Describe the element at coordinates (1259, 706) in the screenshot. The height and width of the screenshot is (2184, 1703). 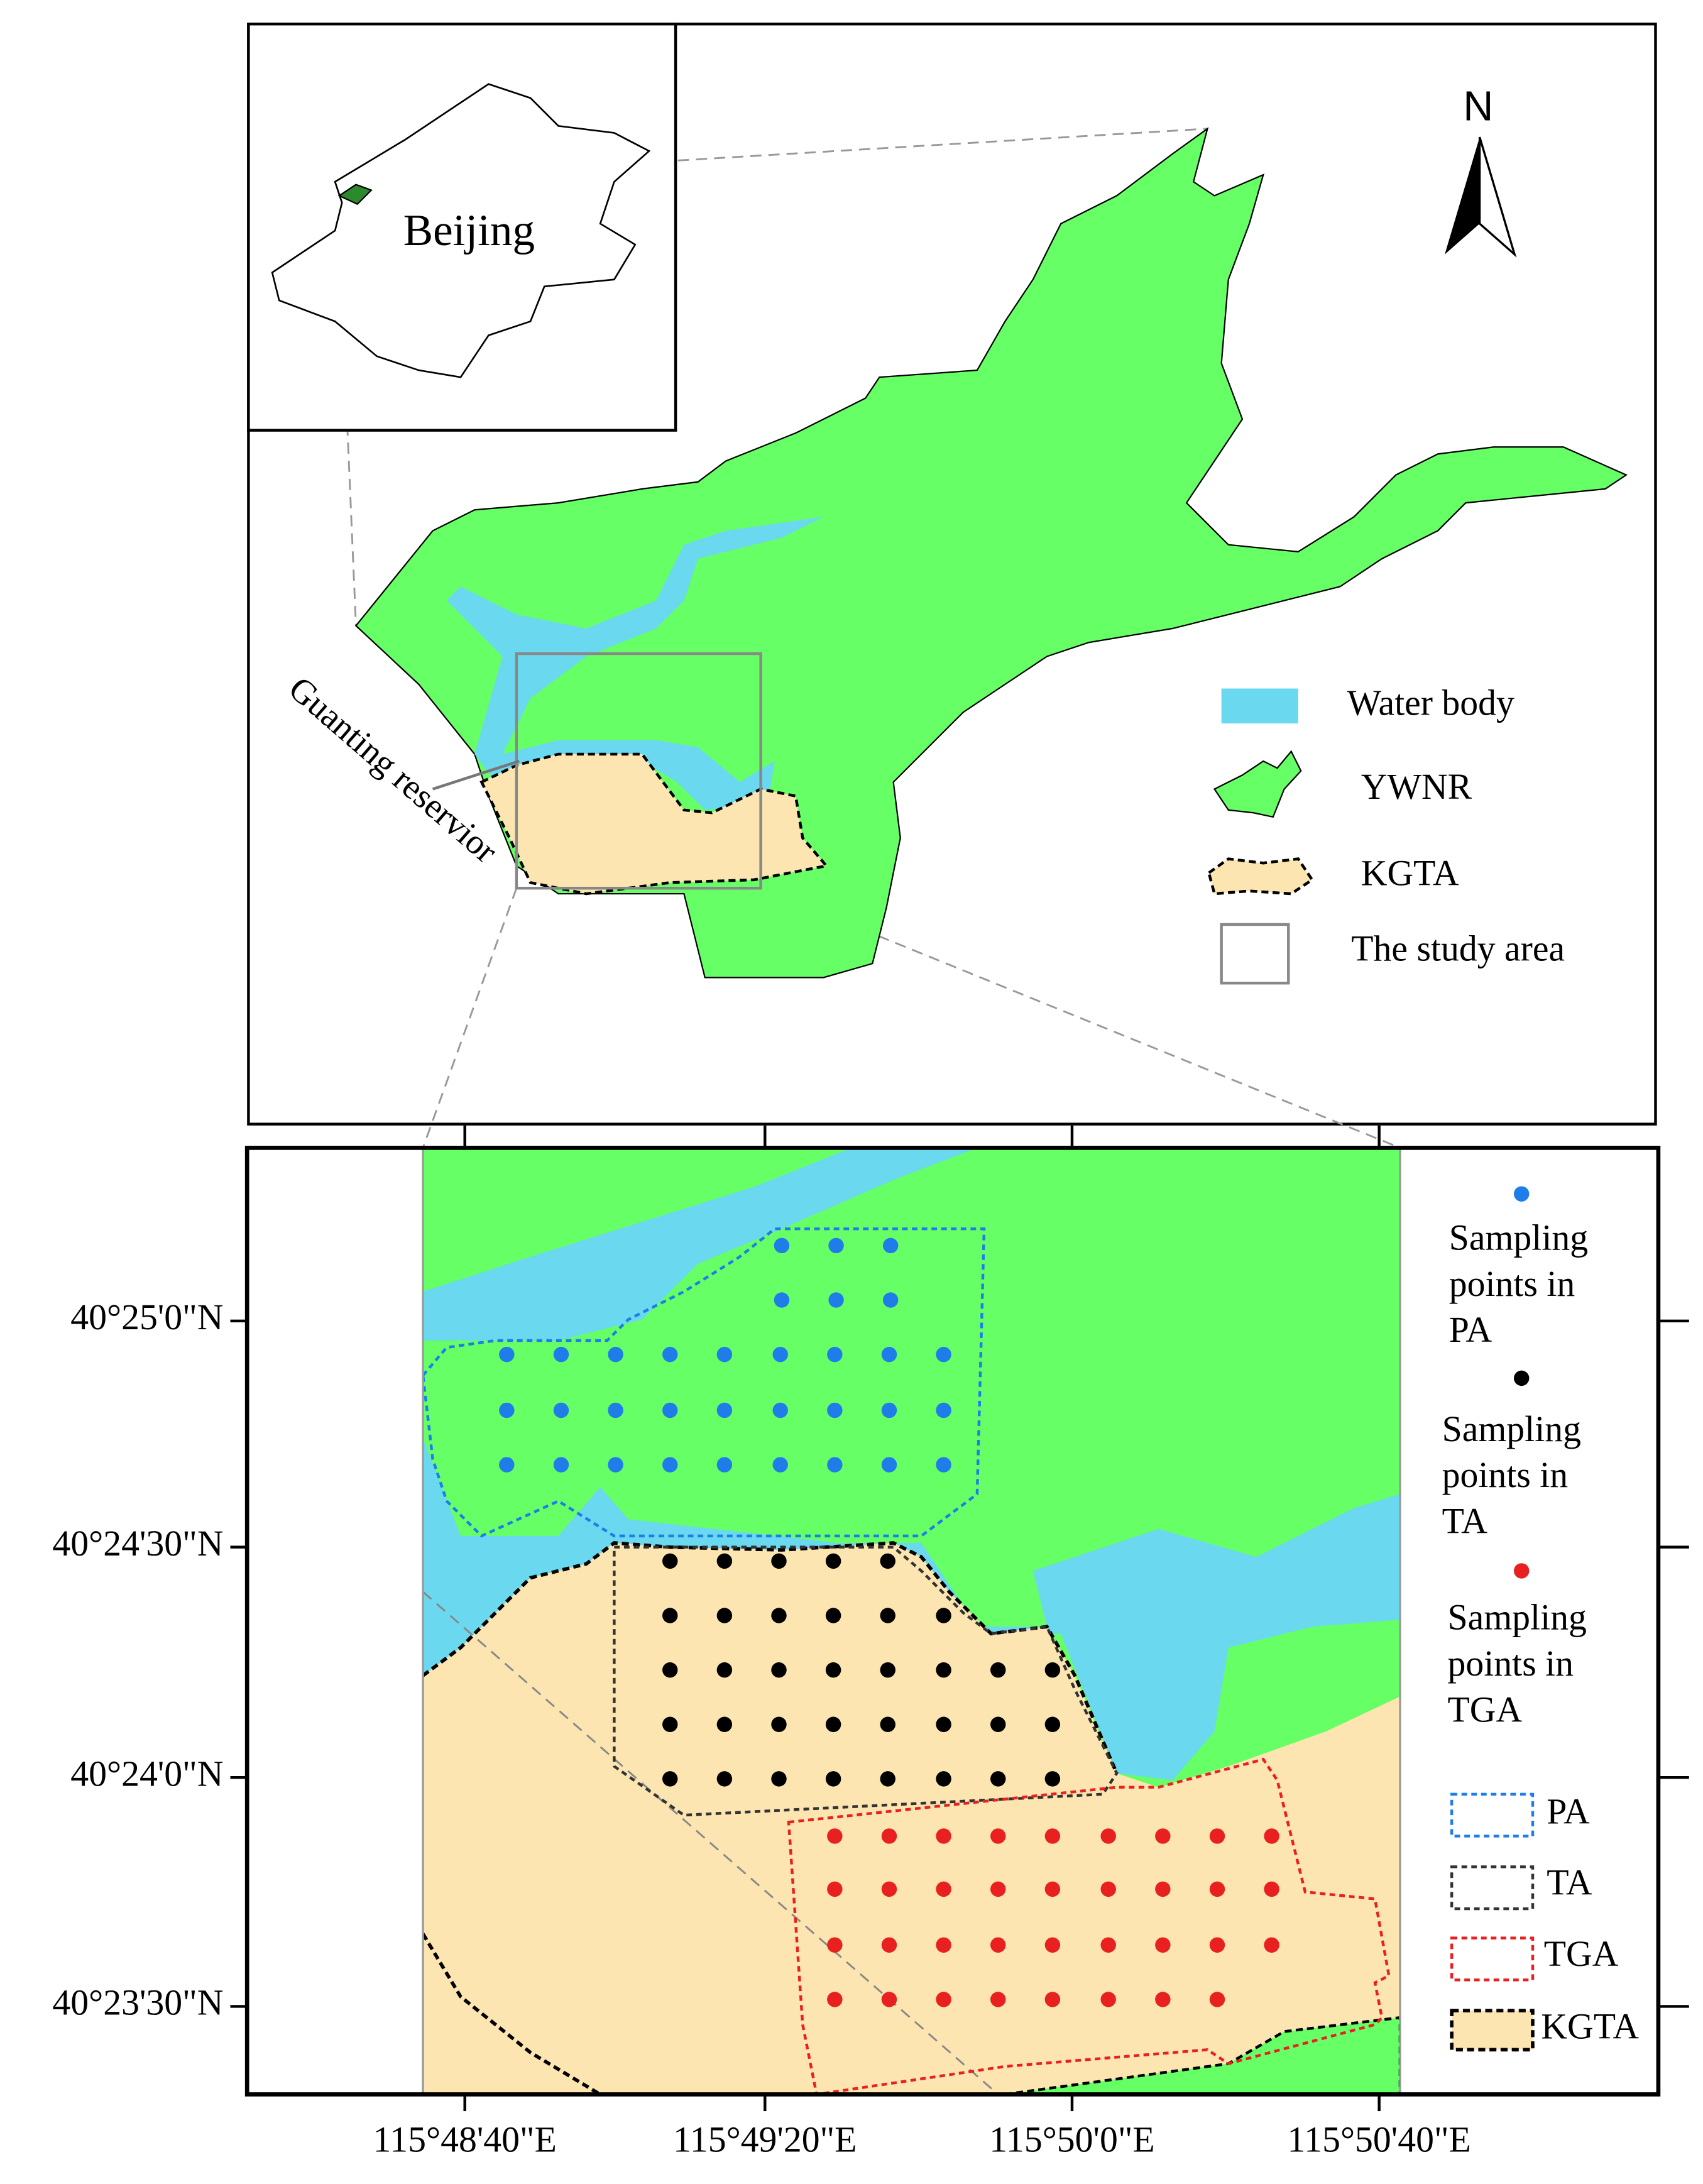
I see `legend-water-swatch` at that location.